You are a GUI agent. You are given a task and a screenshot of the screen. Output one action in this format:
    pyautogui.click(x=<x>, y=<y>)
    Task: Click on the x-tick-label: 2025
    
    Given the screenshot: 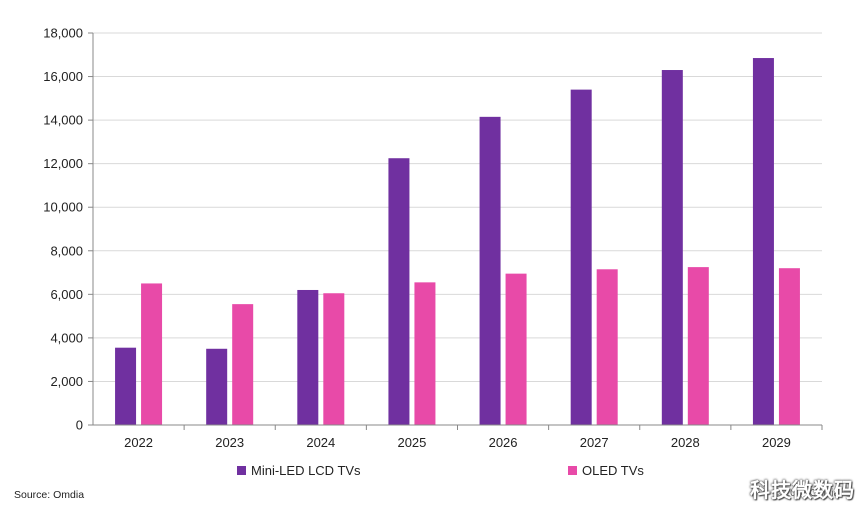 What is the action you would take?
    pyautogui.click(x=411, y=442)
    